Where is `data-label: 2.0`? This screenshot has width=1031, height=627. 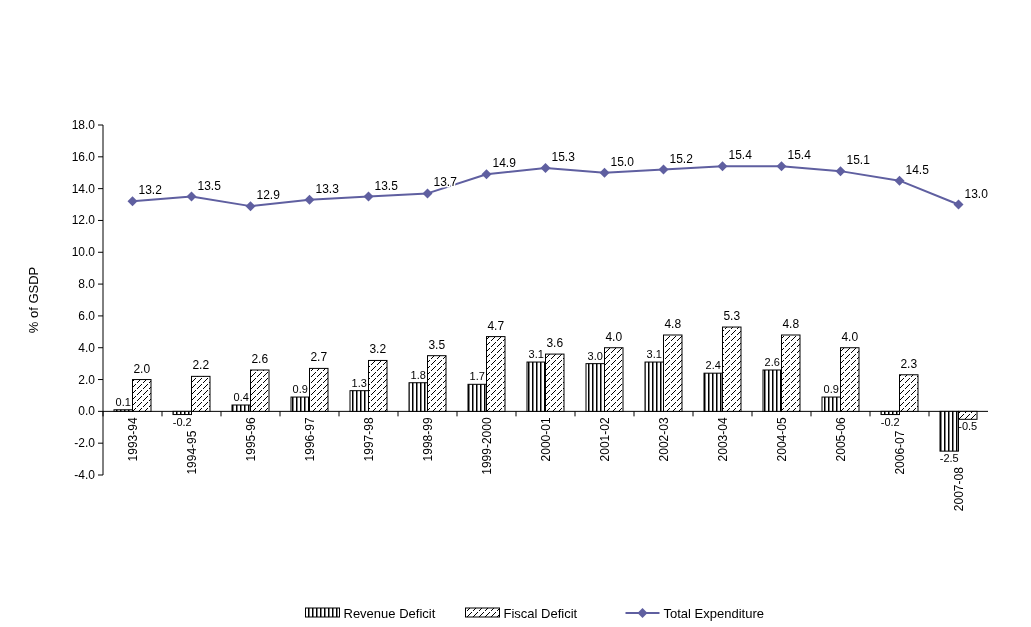 data-label: 2.0 is located at coordinates (142, 368).